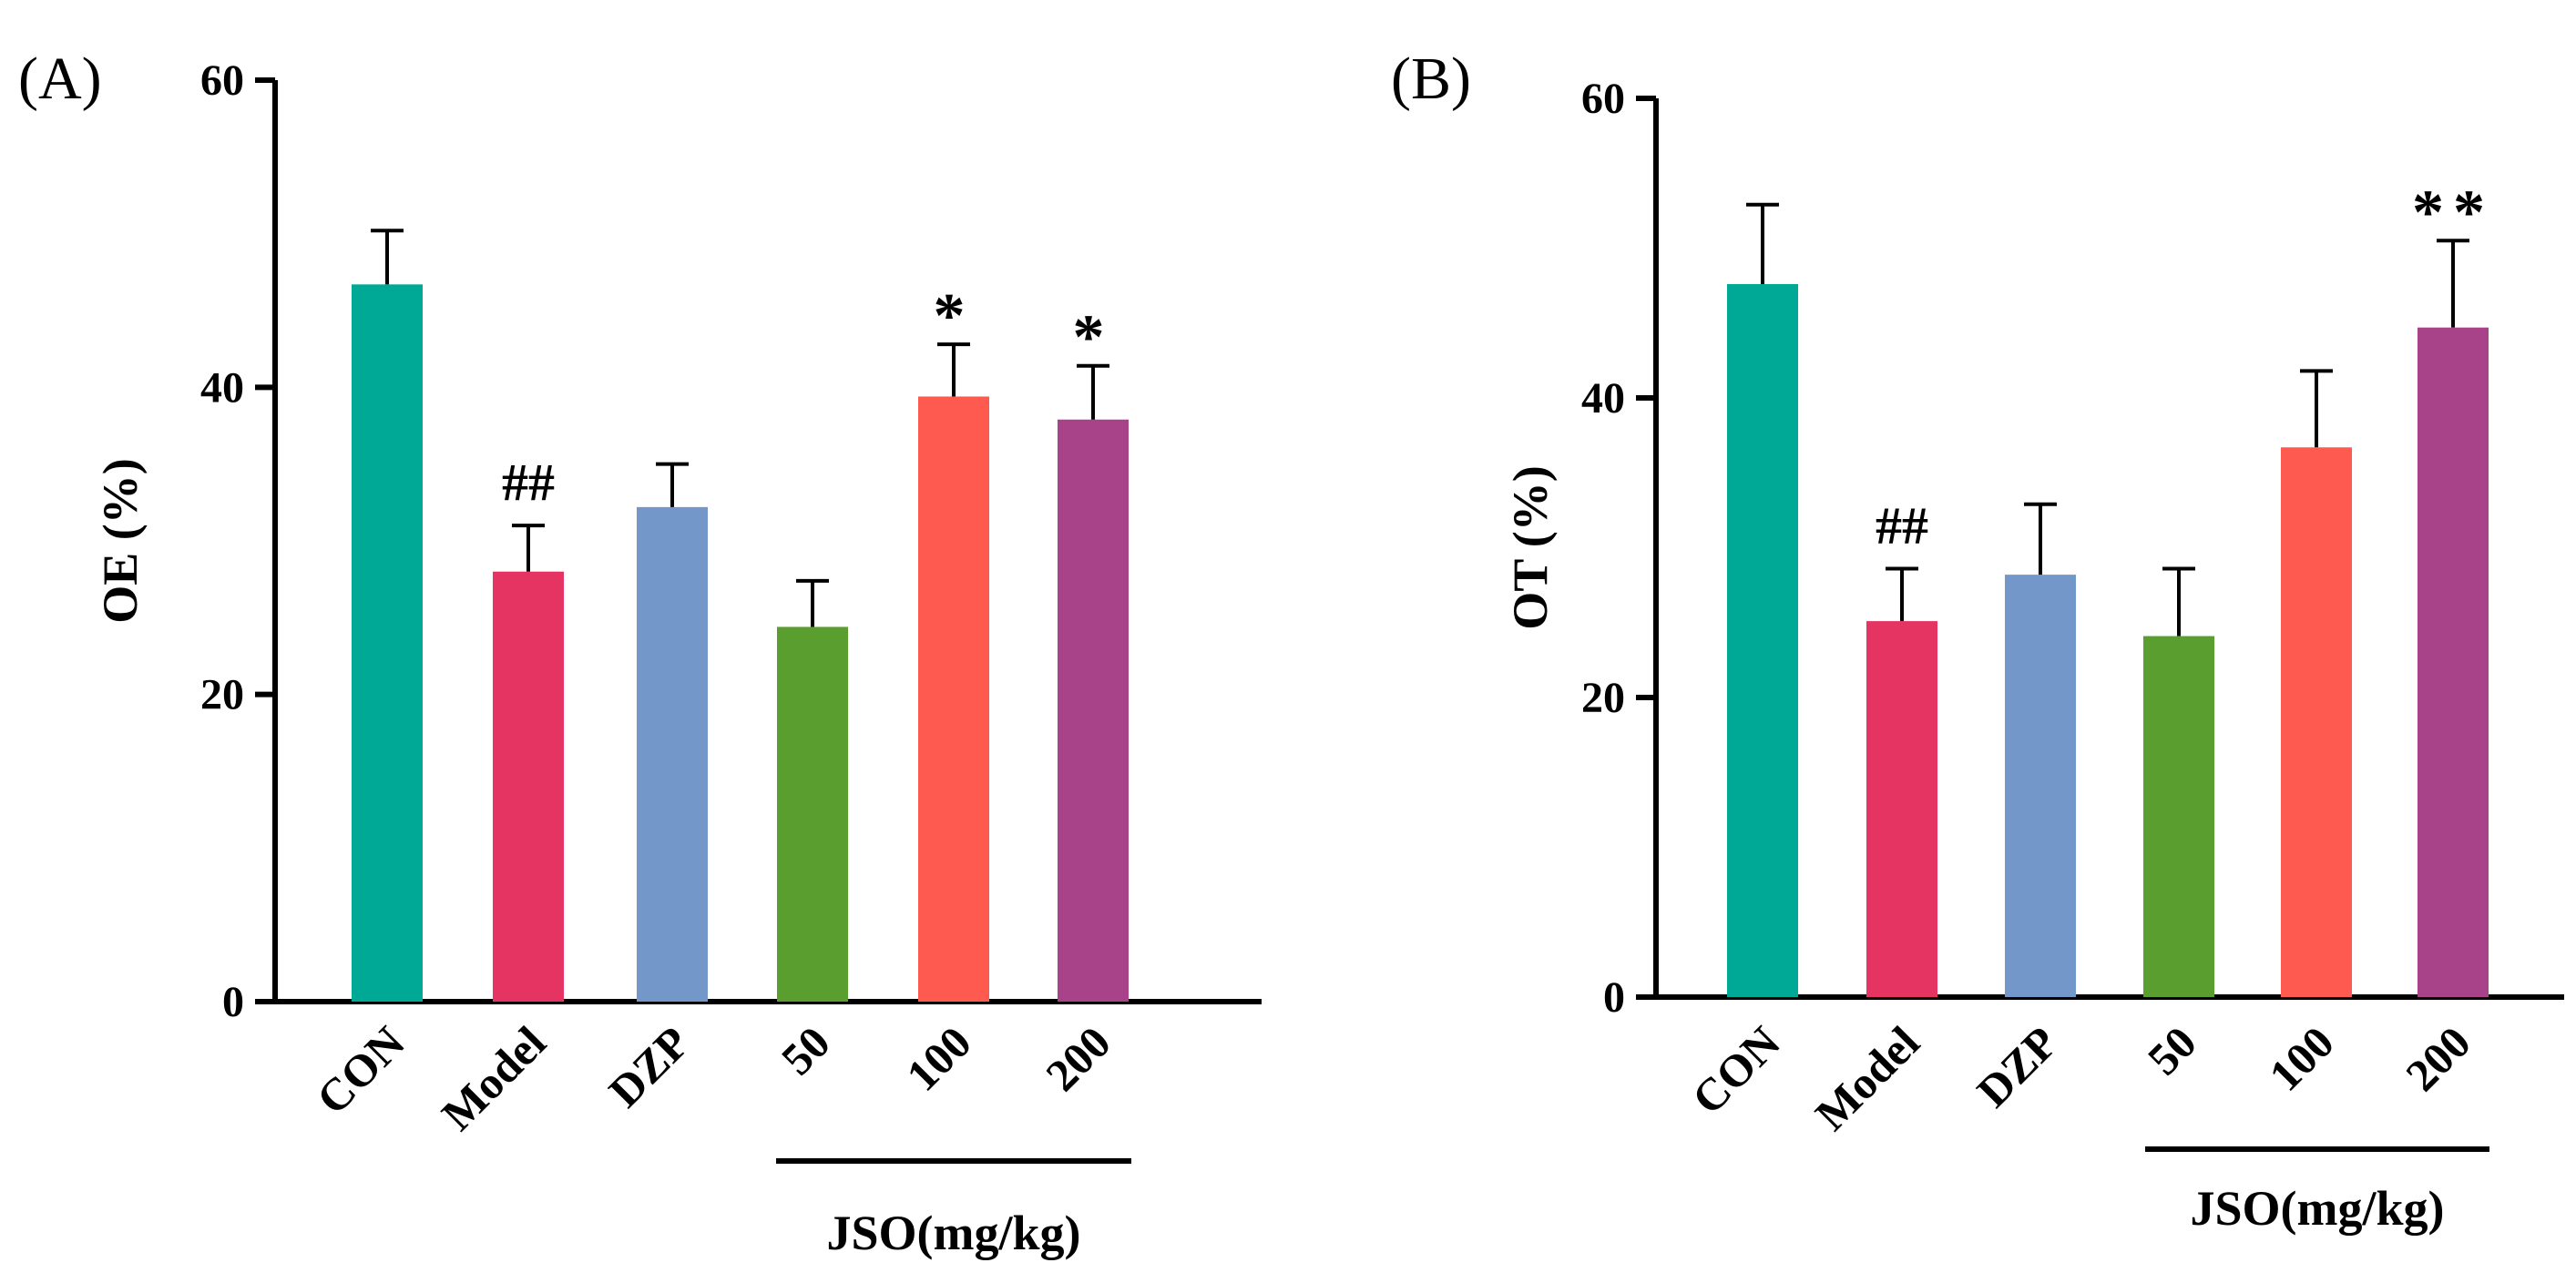  I want to click on y-axis-label: OE (%), so click(121, 541).